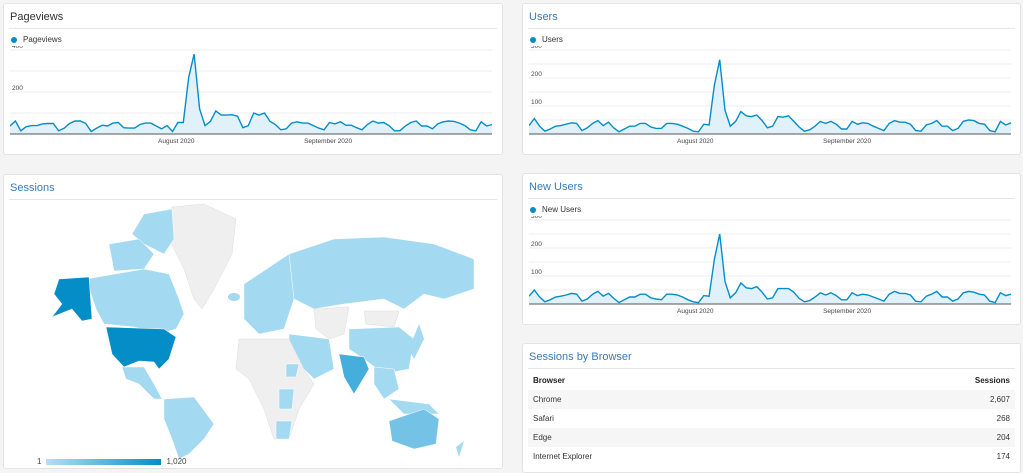  What do you see at coordinates (381, 350) in the screenshot?
I see `map-china` at bounding box center [381, 350].